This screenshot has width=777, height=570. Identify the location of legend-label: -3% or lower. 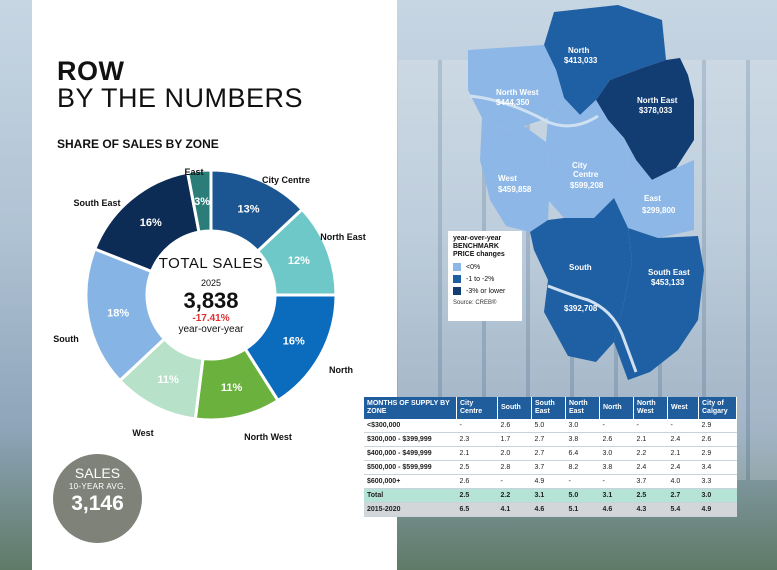
(486, 291).